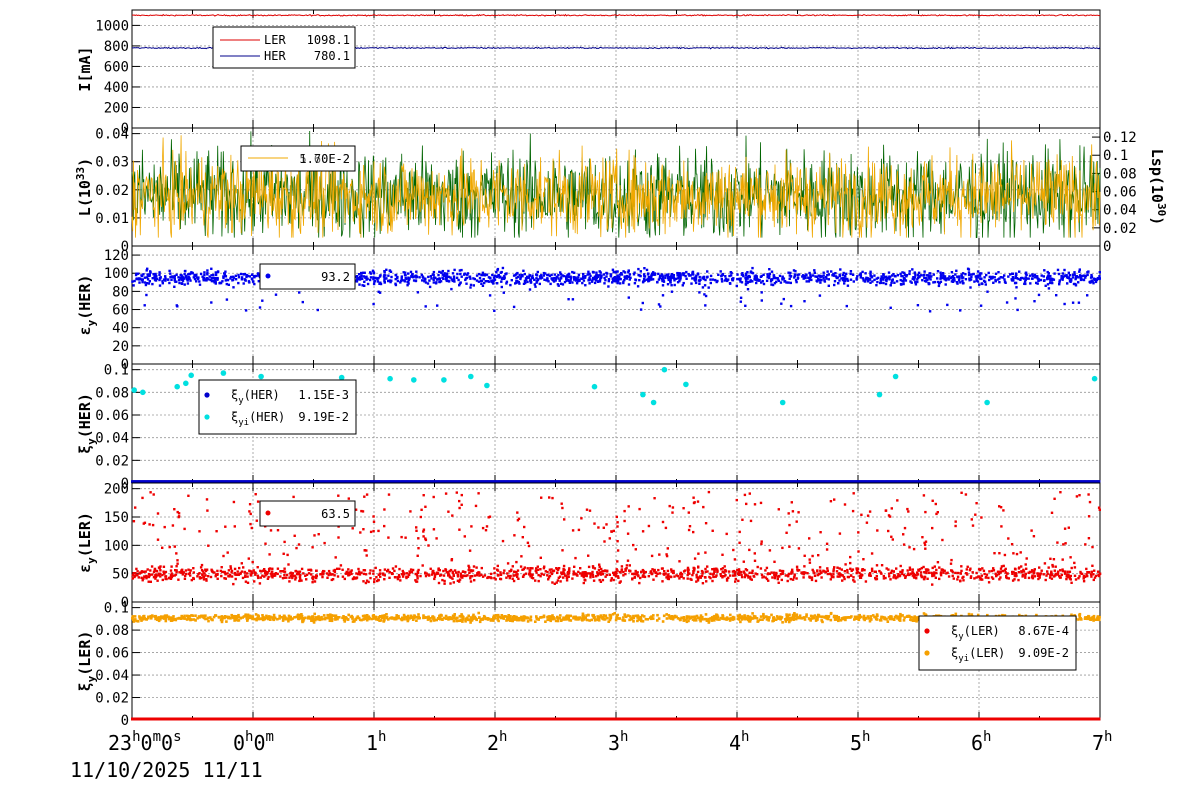 The image size is (1200, 802). I want to click on legend-name: LER, so click(275, 40).